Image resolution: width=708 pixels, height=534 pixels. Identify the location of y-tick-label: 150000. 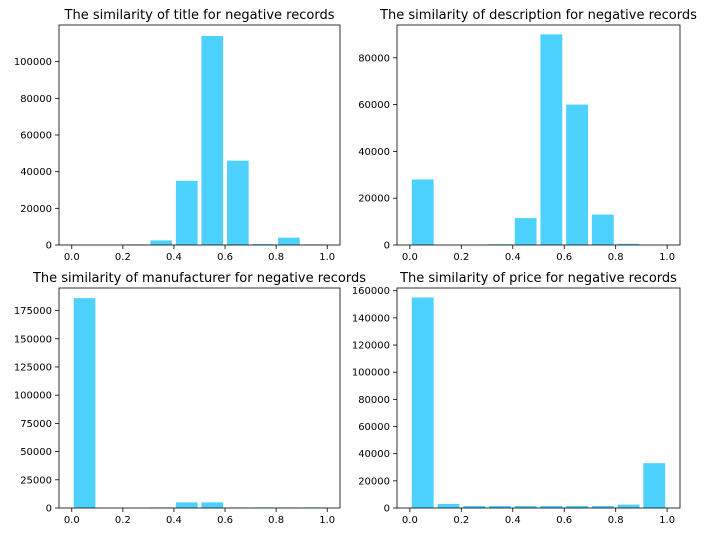
(33, 339).